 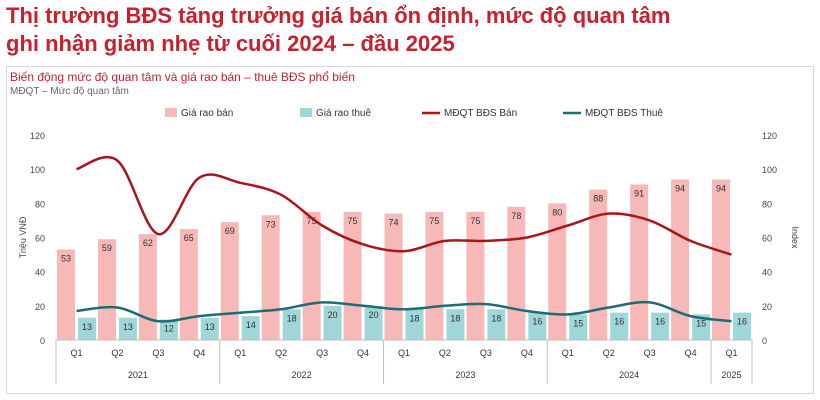 What do you see at coordinates (40, 204) in the screenshot?
I see `y-tick-left-4: 80` at bounding box center [40, 204].